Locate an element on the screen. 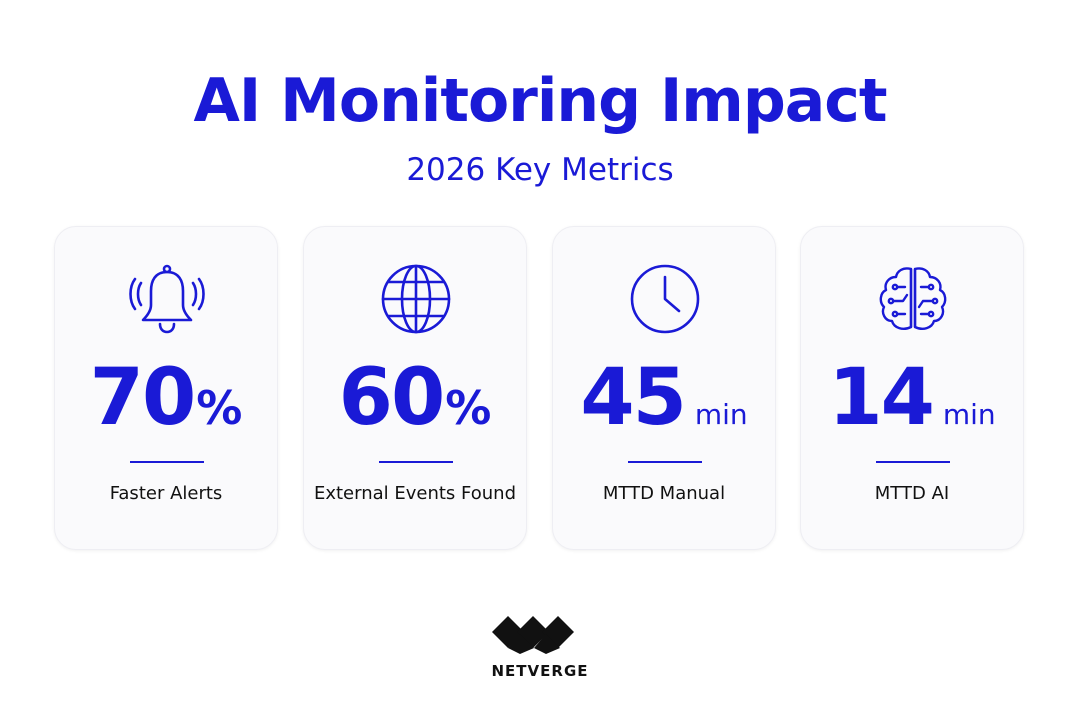 The width and height of the screenshot is (1080, 720). metric-card-mttd-ai: 14 min MTTD AI is located at coordinates (912, 388).